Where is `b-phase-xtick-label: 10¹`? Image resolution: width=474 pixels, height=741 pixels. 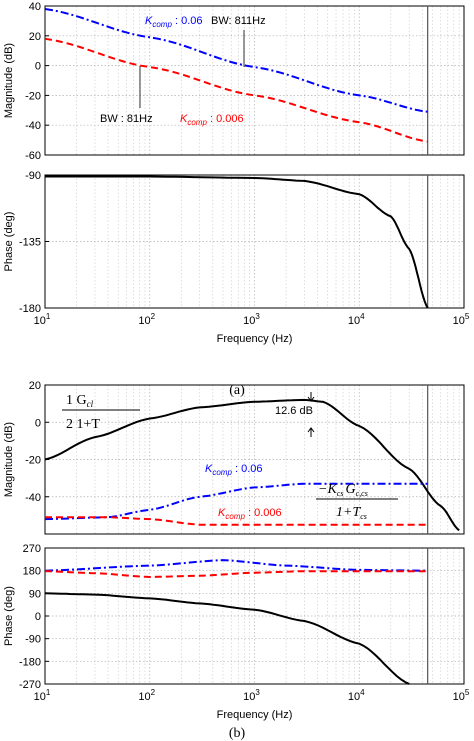 b-phase-xtick-label: 10¹ is located at coordinates (42, 695).